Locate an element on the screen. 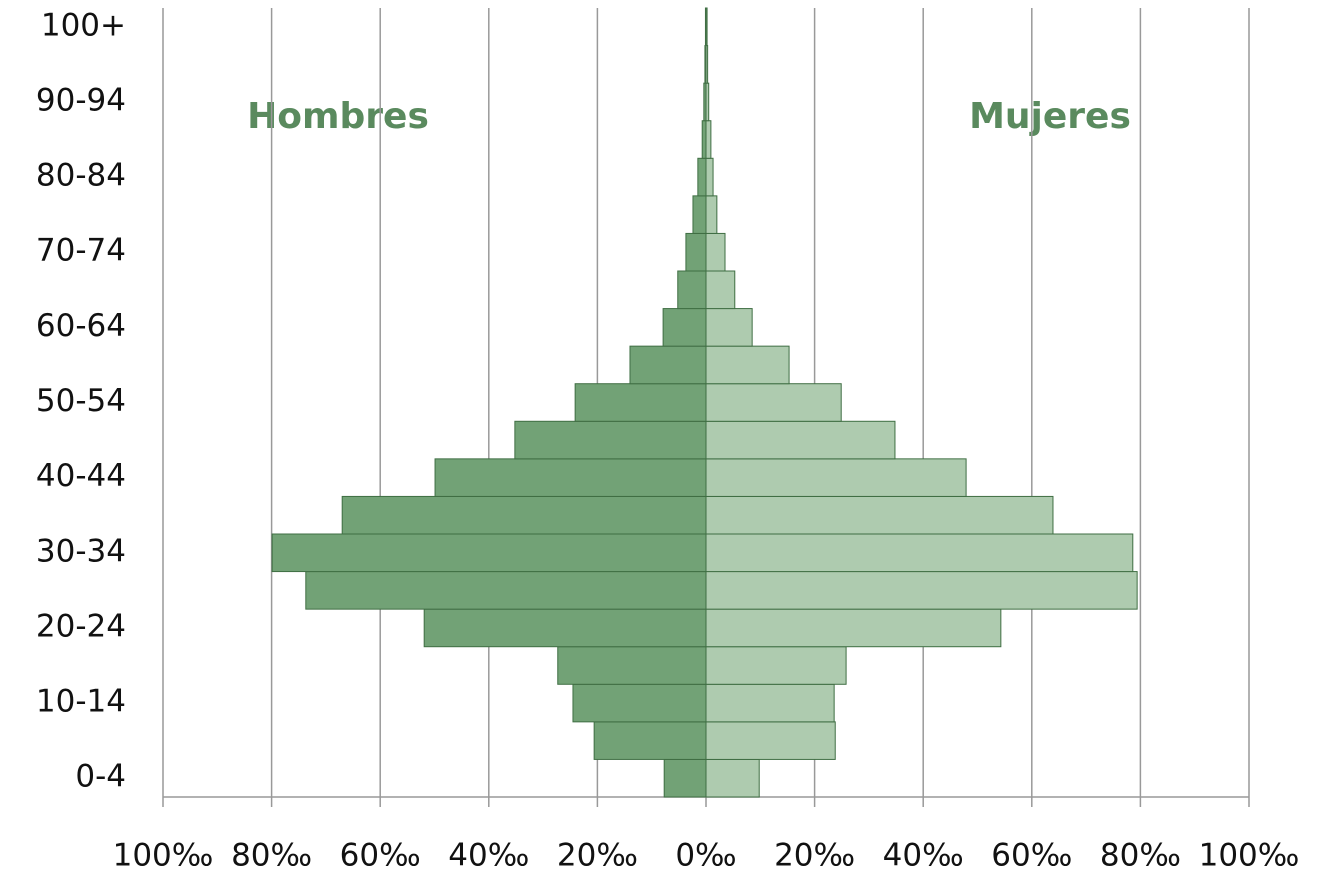  y-tick-label: 0-4 is located at coordinates (100, 777).